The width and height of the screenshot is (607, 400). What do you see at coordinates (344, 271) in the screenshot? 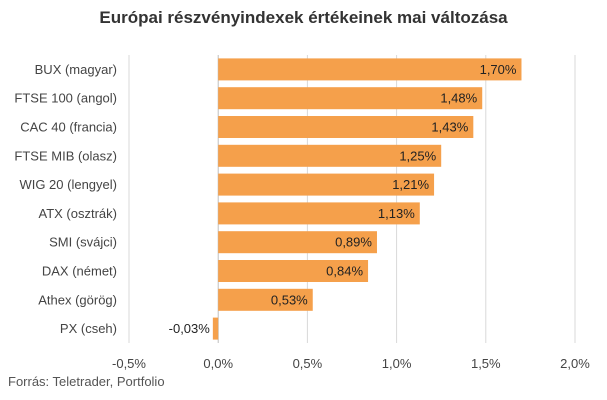
I see `data-label: 0,84%` at bounding box center [344, 271].